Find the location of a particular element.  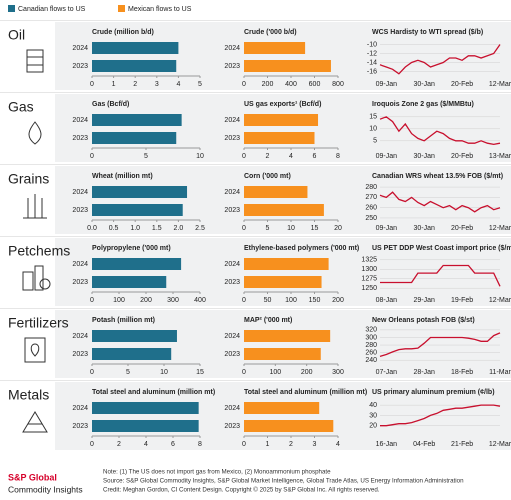

chart-title: US gas exports¹ (Bcf/d) is located at coordinates (282, 104).